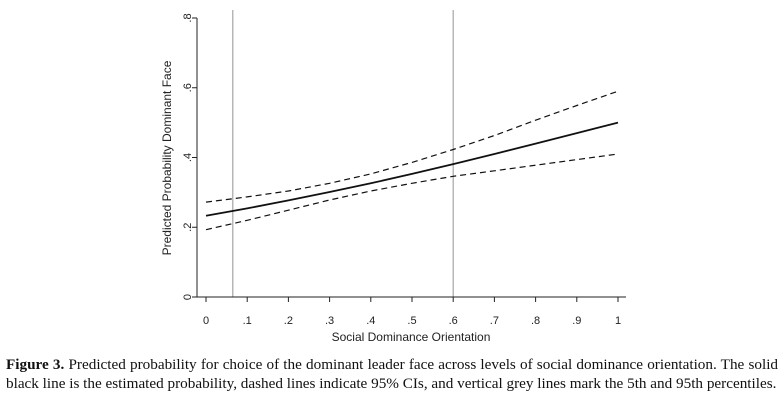 This screenshot has height=410, width=784. Describe the element at coordinates (188, 157) in the screenshot. I see `y-tick-label: .4` at that location.